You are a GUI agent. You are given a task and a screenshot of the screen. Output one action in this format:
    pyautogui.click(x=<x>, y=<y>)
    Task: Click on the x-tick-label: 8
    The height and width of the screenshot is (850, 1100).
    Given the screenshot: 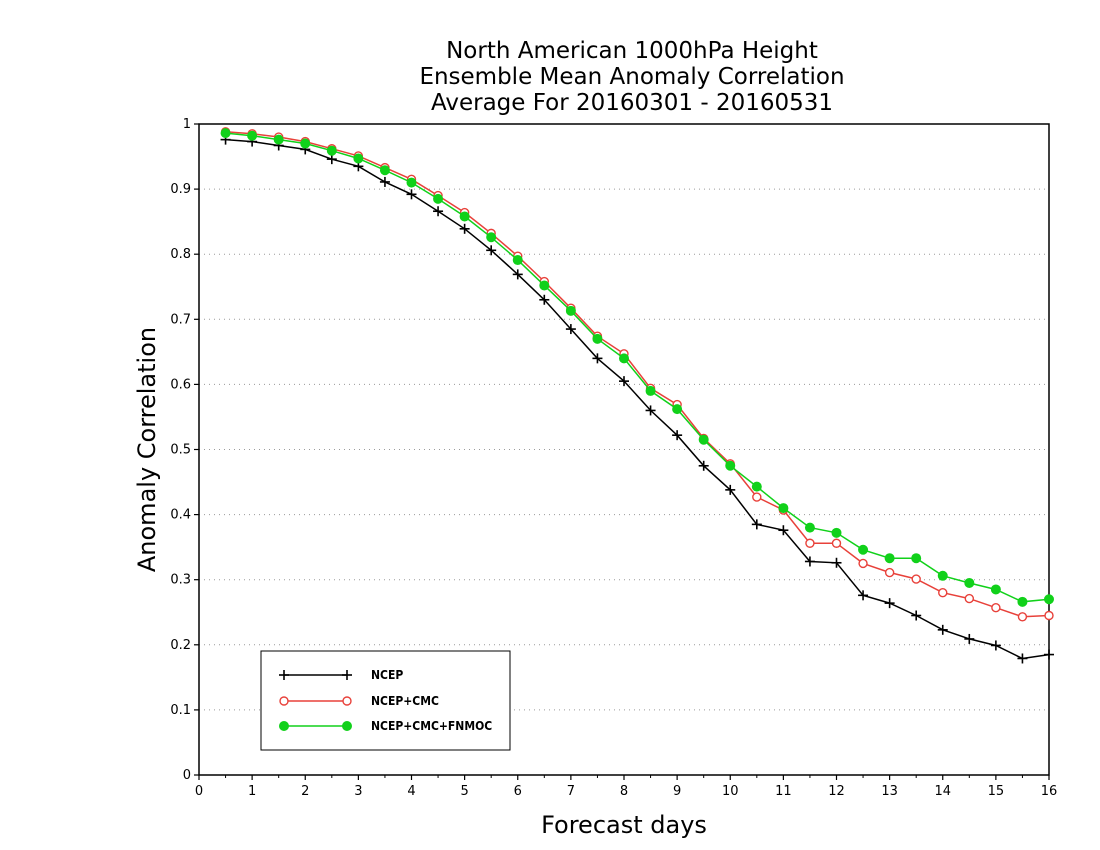 What is the action you would take?
    pyautogui.click(x=624, y=791)
    